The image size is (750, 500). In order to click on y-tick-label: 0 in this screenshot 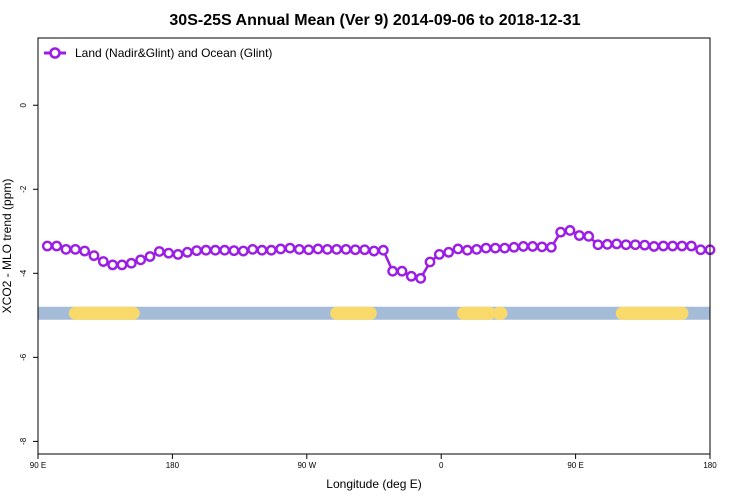, I will do `click(23, 104)`.